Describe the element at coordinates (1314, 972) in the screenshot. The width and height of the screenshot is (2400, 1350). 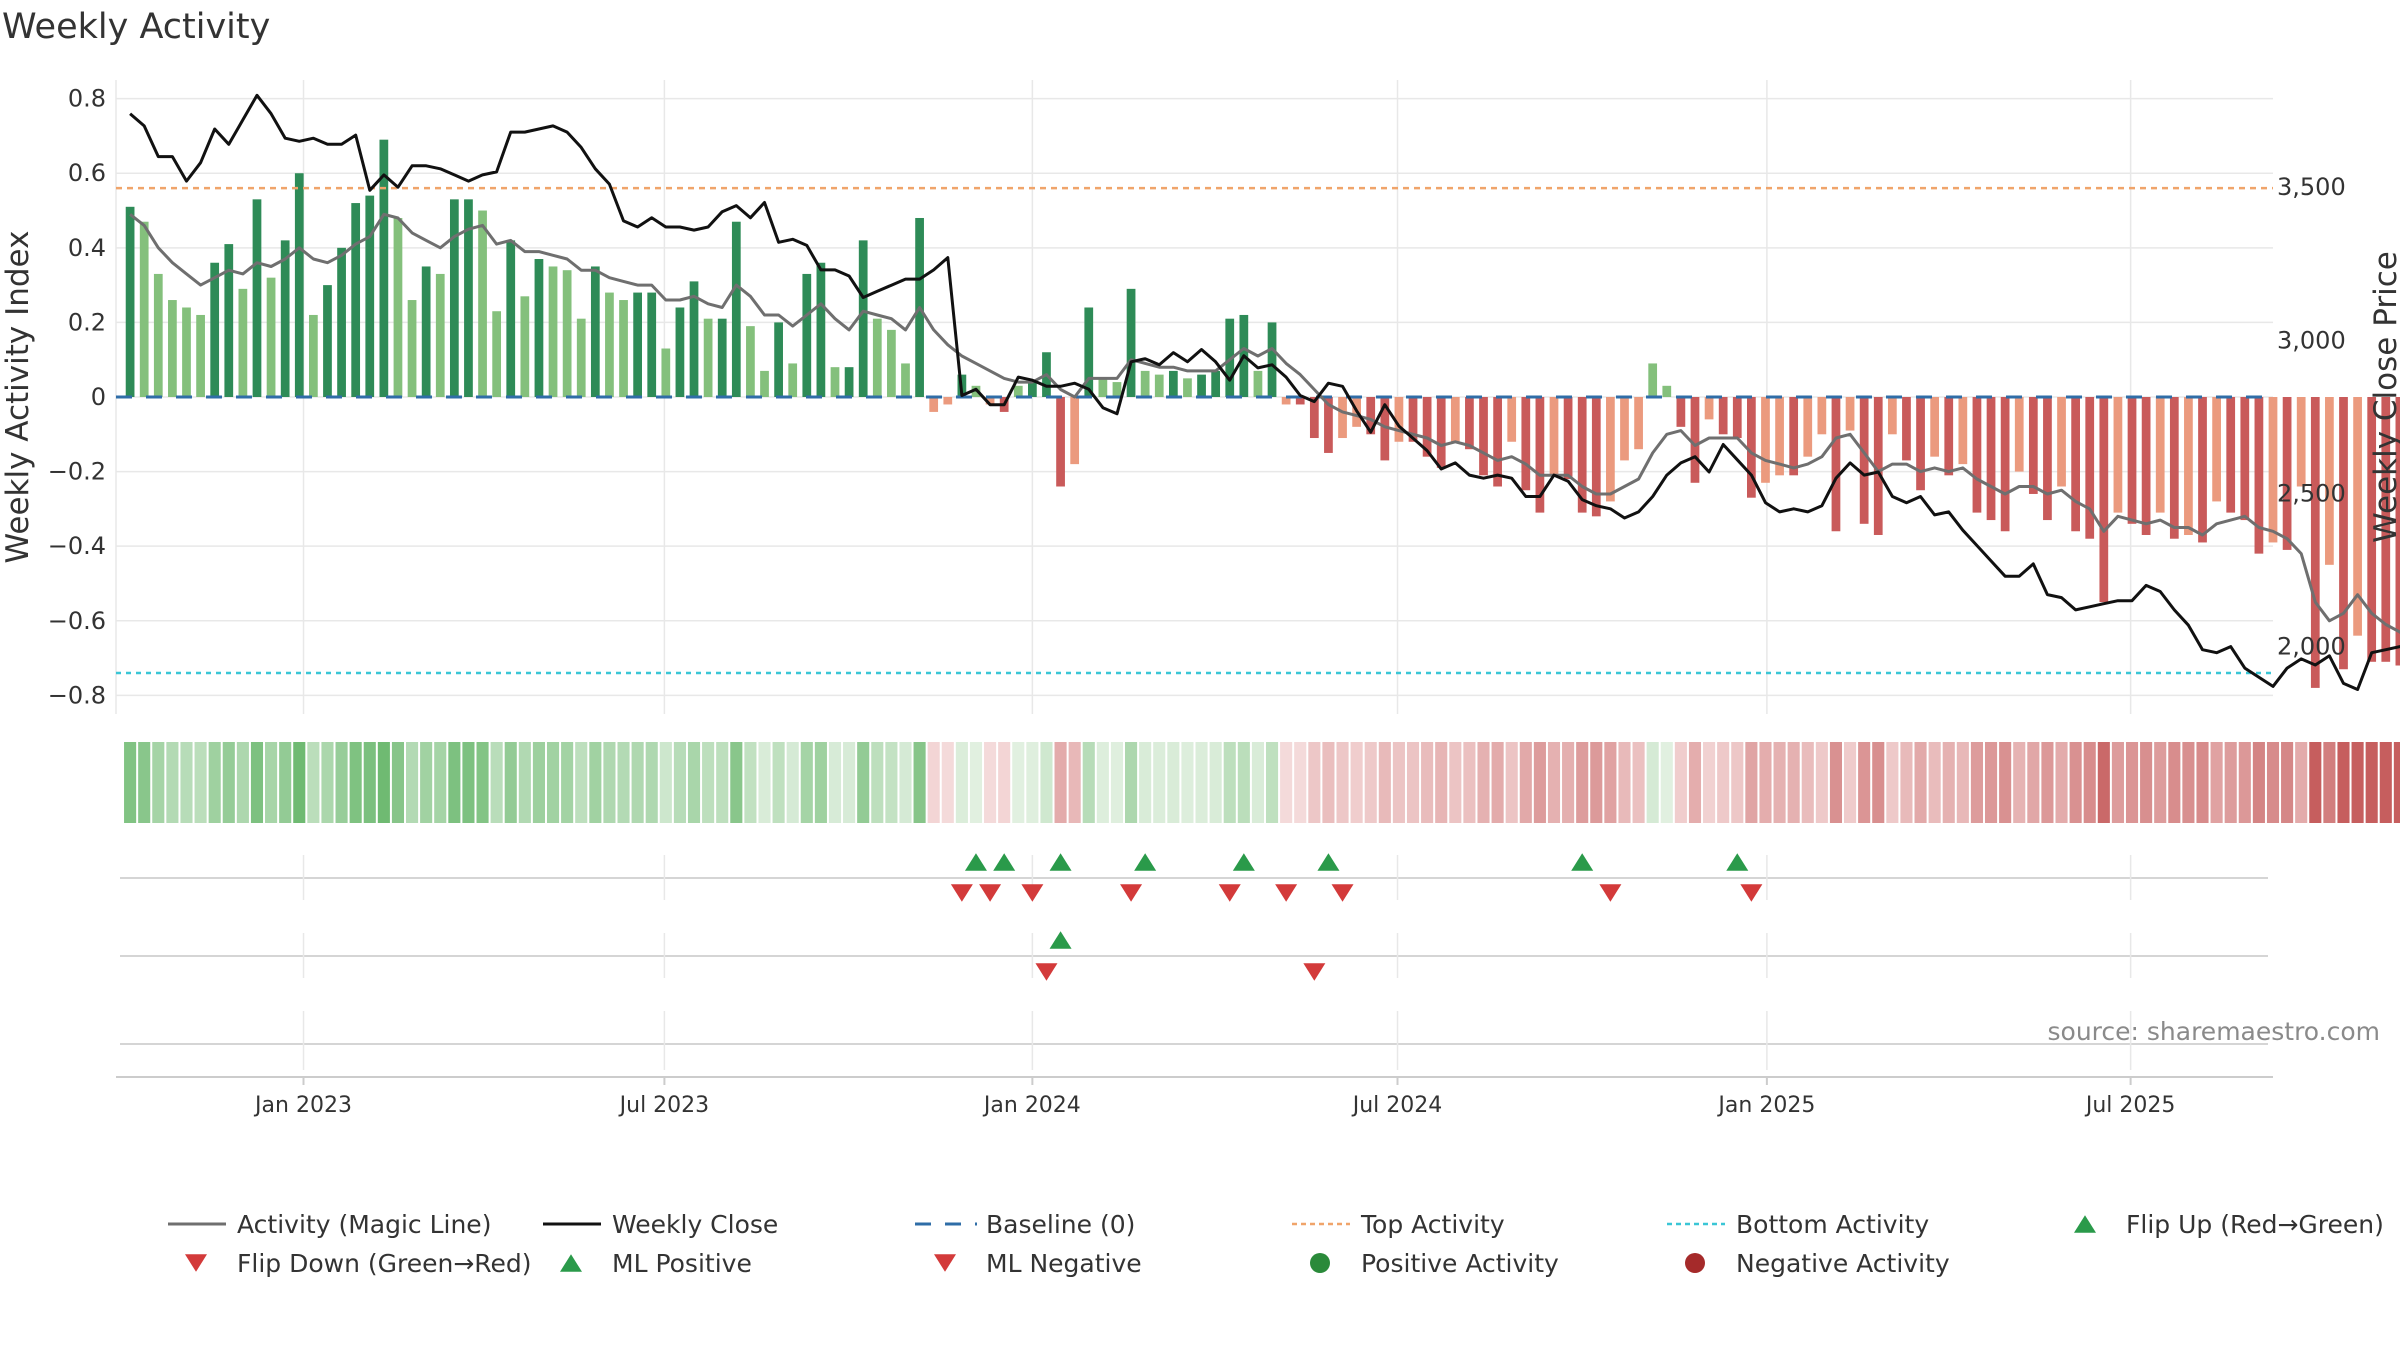
I see `ml-negative-marker` at that location.